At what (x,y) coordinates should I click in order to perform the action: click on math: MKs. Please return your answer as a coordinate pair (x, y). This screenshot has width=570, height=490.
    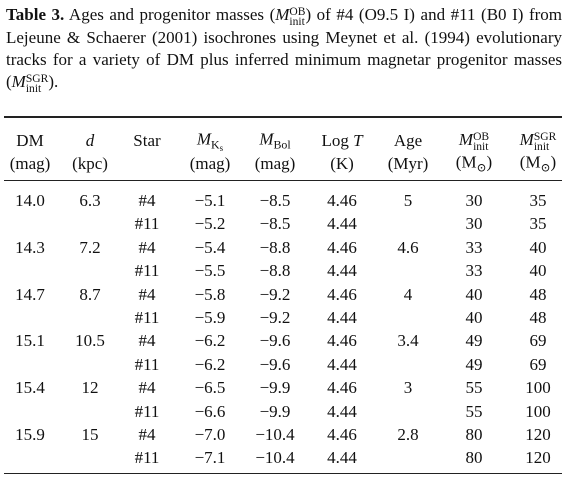
    Looking at the image, I should click on (210, 141).